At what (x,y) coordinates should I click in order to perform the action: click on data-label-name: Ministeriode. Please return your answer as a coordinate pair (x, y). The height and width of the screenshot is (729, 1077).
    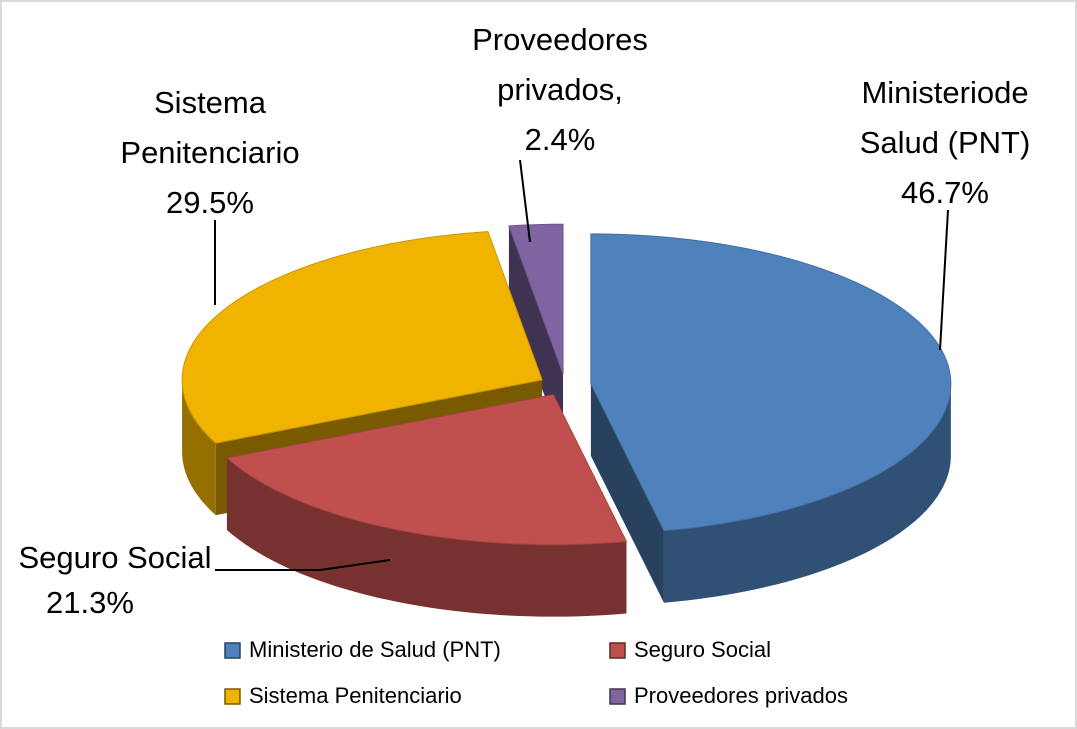
    Looking at the image, I should click on (944, 92).